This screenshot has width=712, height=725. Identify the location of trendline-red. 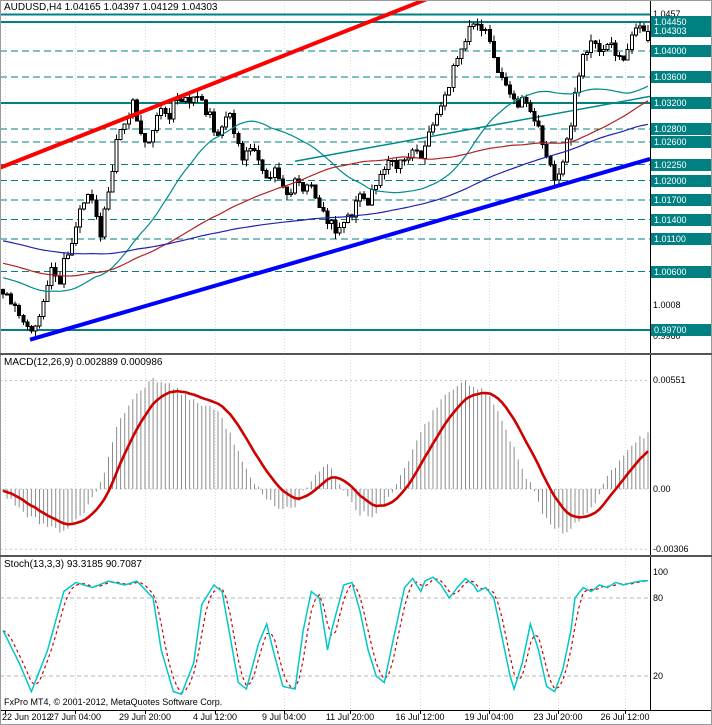
(215, 85).